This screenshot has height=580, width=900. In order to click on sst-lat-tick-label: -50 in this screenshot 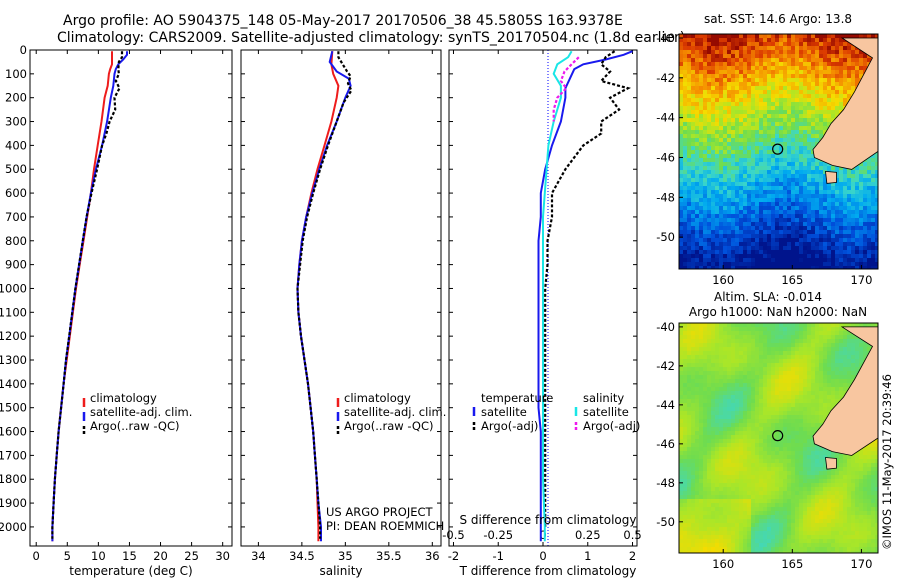, I will do `click(665, 237)`.